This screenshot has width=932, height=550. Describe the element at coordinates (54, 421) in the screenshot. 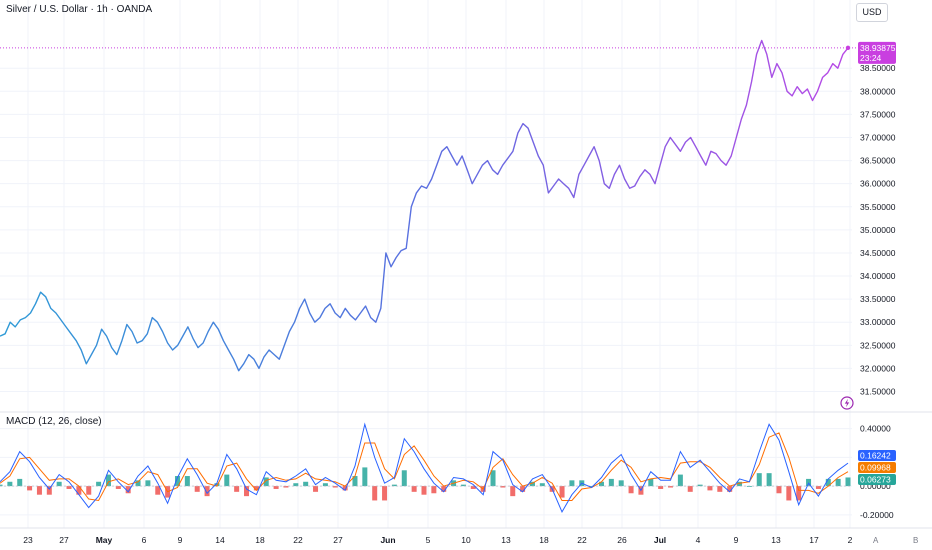

I see `macd-indicator-title: MACD (12, 26, close)` at that location.